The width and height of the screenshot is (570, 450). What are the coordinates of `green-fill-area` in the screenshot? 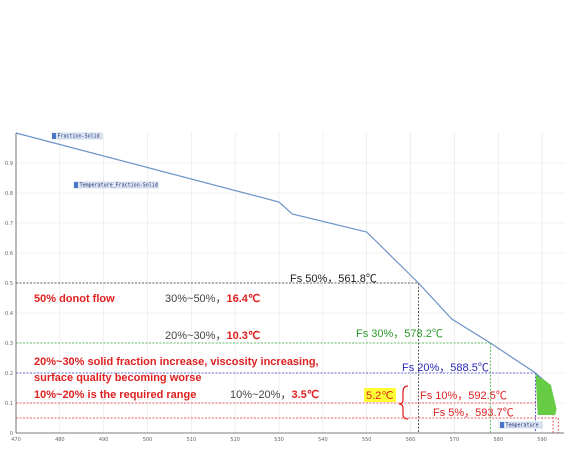 It's located at (546, 394).